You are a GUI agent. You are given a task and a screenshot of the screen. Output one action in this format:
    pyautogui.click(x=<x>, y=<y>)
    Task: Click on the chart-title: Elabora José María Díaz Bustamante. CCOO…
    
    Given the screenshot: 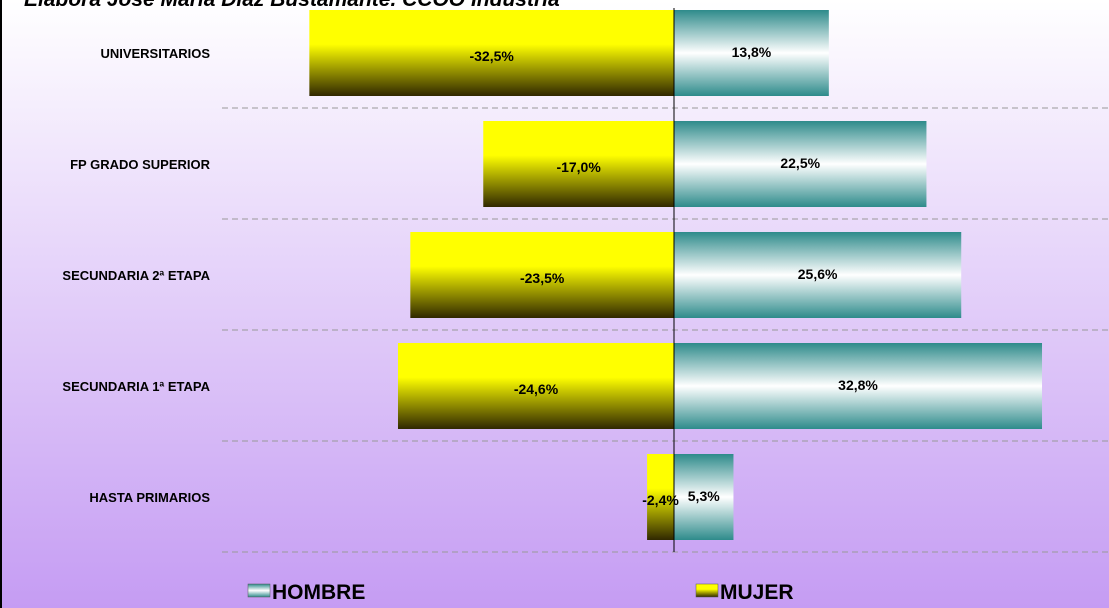 What is the action you would take?
    pyautogui.click(x=292, y=5)
    